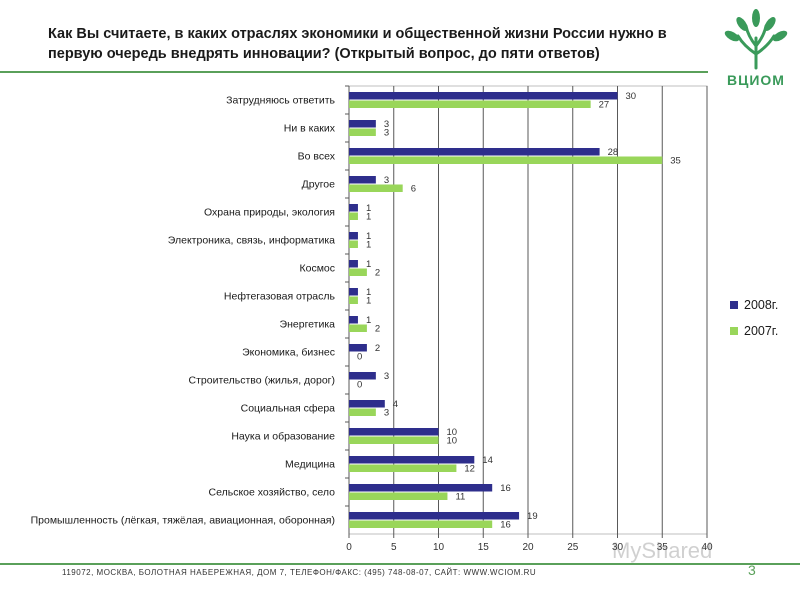 This screenshot has width=800, height=600. I want to click on legend-label-2007: 2007г., so click(761, 331).